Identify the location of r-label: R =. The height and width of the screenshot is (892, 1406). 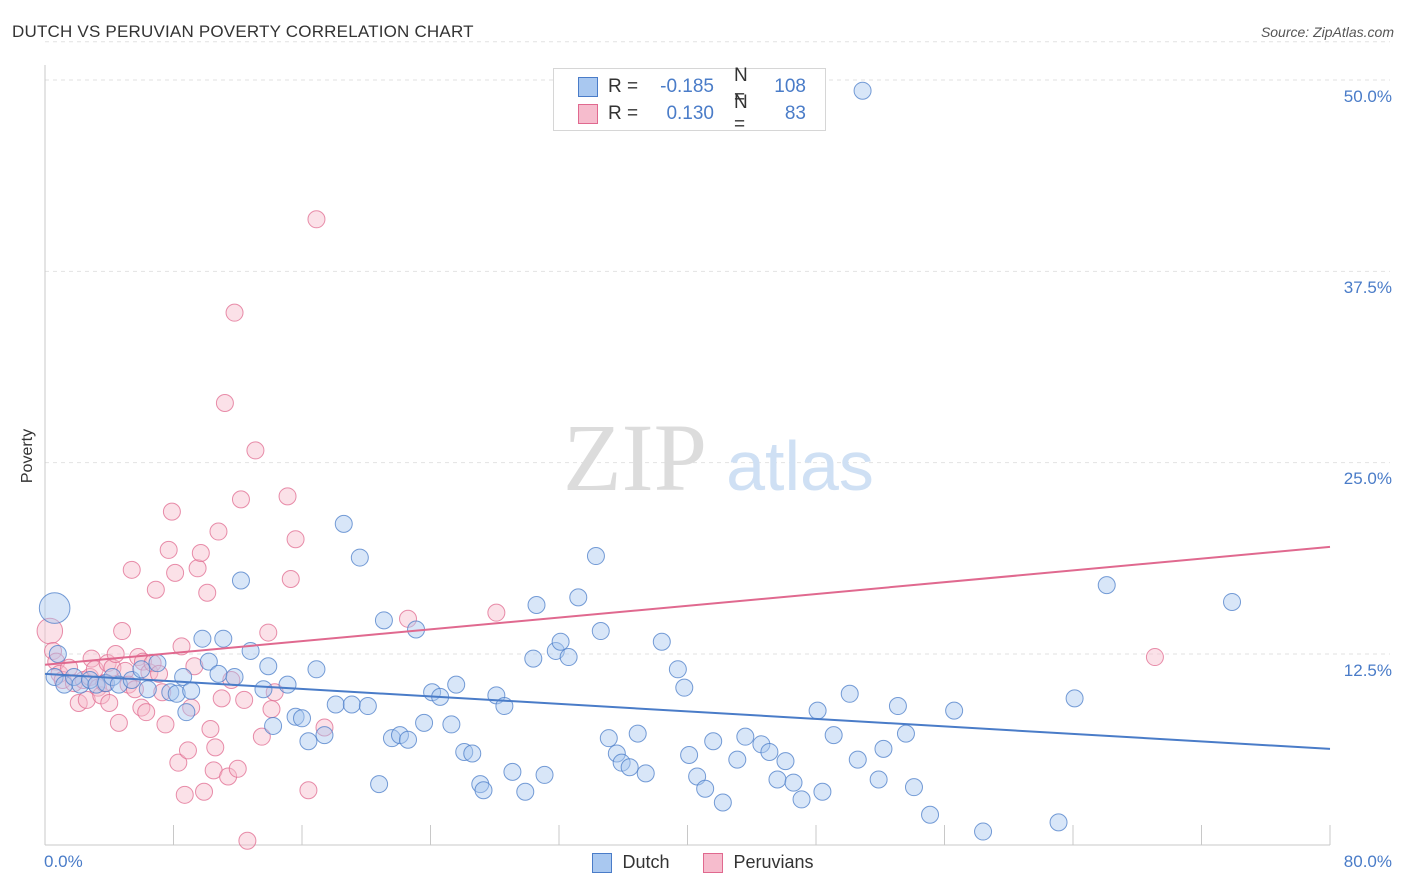
(623, 113).